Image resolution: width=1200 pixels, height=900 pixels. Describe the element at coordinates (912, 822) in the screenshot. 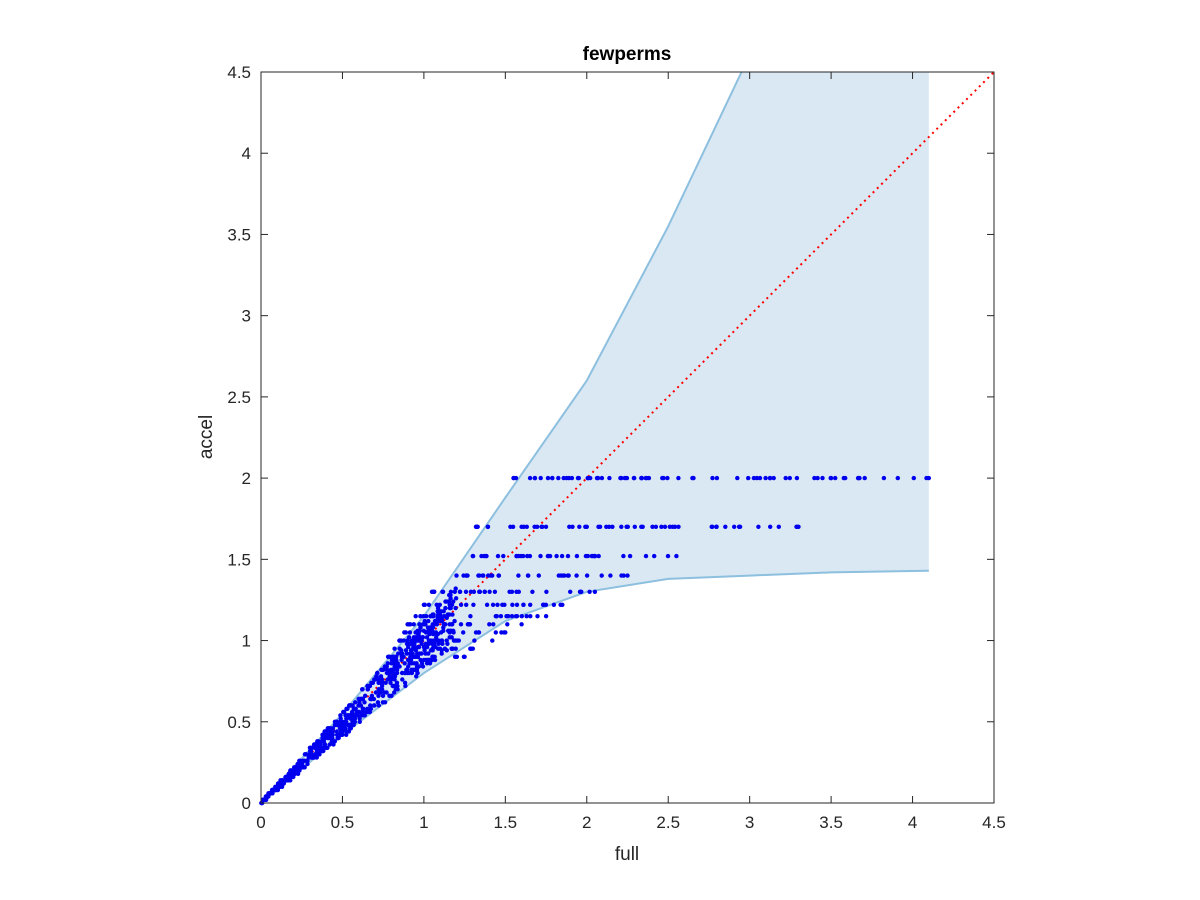

I see `x-tick-label: 4` at that location.